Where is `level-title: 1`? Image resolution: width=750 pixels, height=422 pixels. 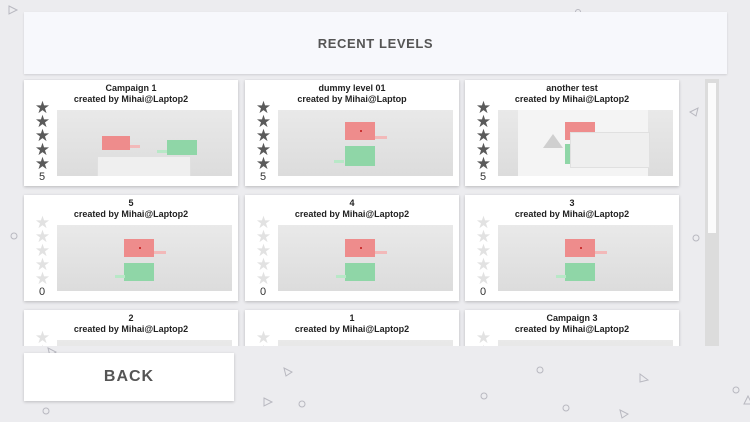 level-title: 1 is located at coordinates (352, 318).